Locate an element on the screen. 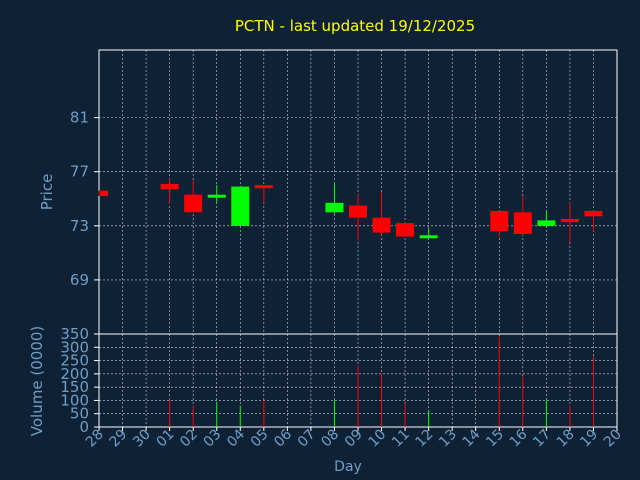  volume-tick-label: 100 is located at coordinates (74, 400).